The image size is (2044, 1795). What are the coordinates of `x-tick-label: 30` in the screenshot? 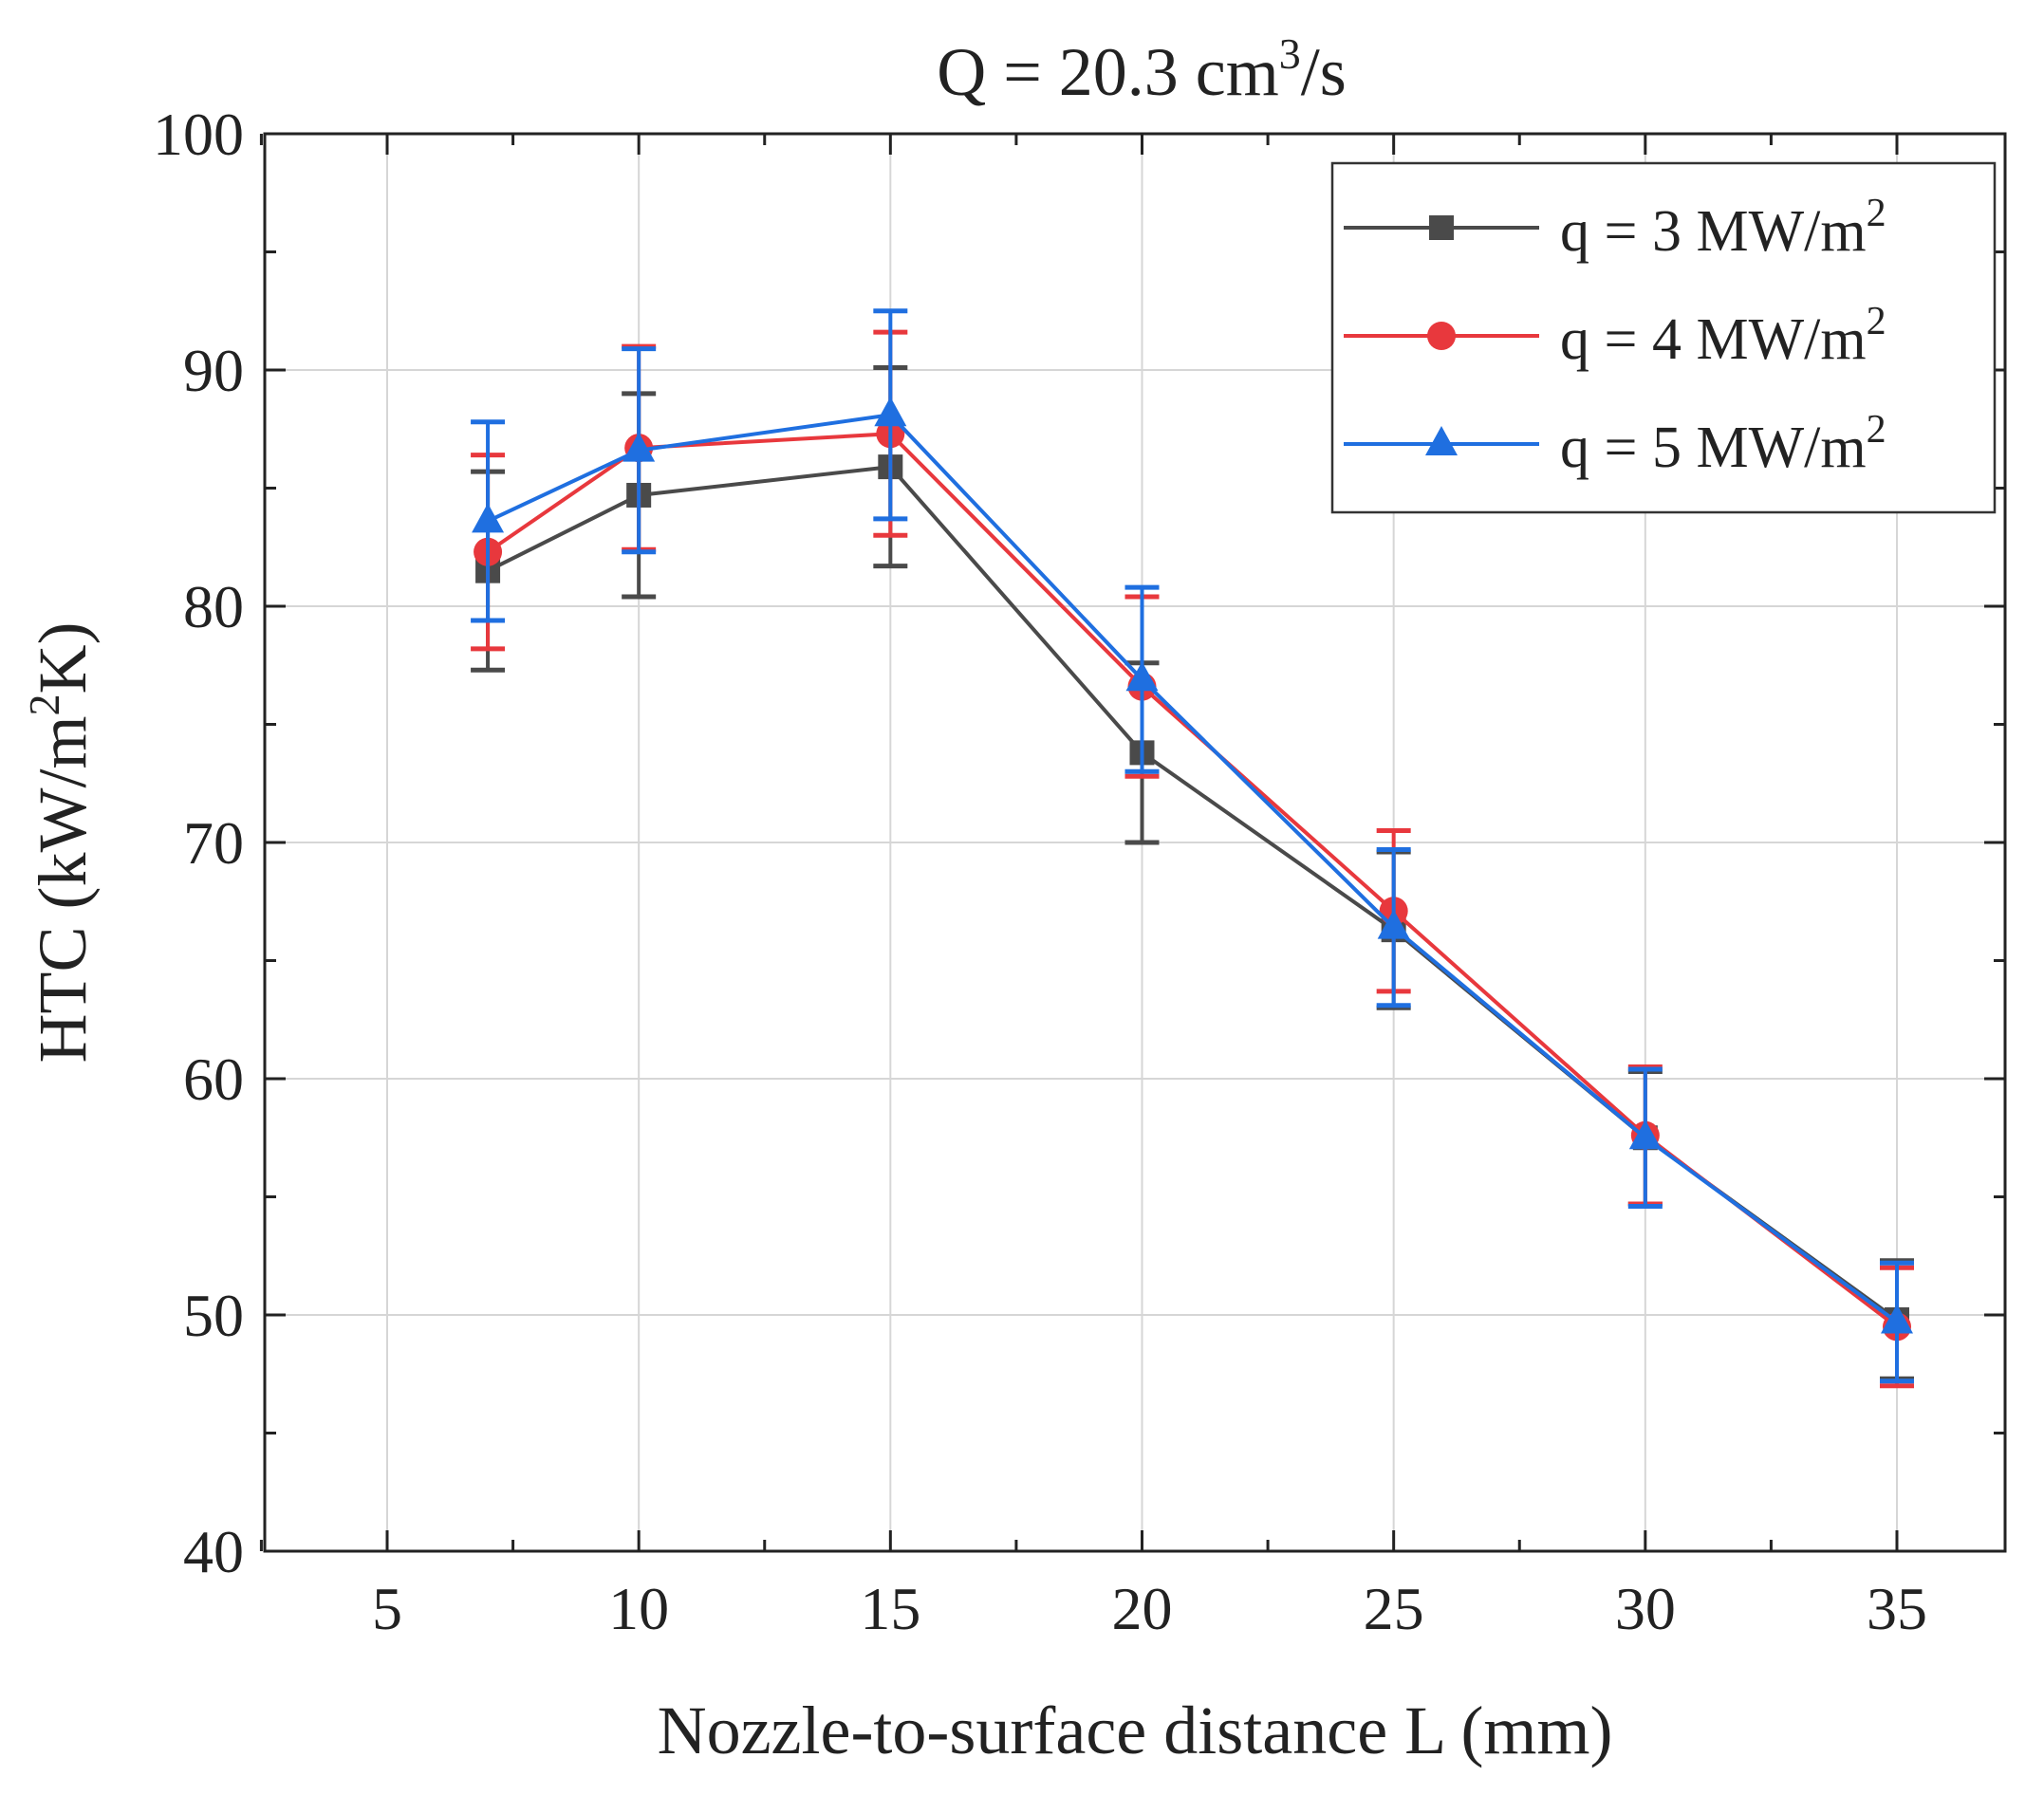 It's located at (1645, 1608).